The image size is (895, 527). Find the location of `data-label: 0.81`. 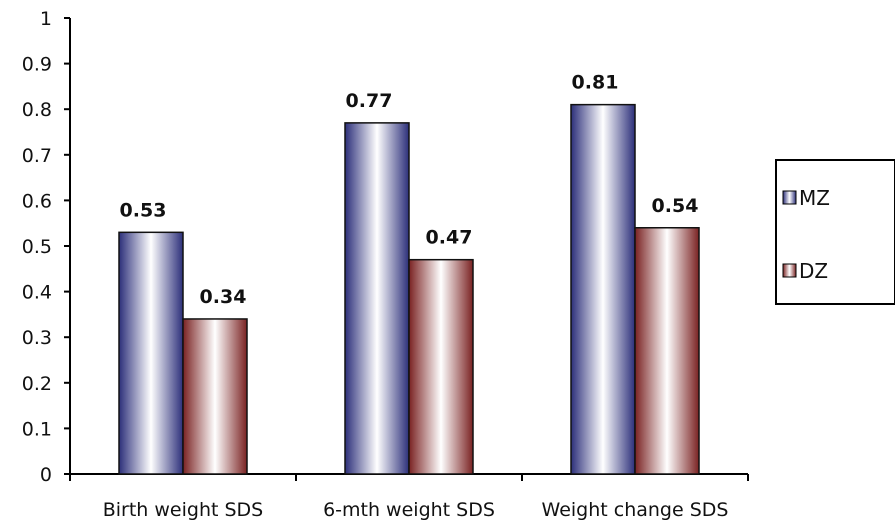

data-label: 0.81 is located at coordinates (595, 83).